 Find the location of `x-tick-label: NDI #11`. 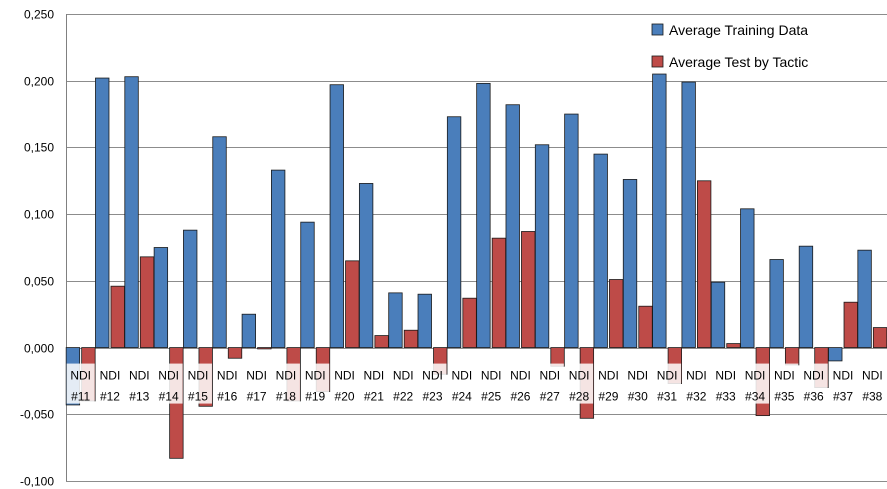

x-tick-label: NDI #11 is located at coordinates (80, 383).